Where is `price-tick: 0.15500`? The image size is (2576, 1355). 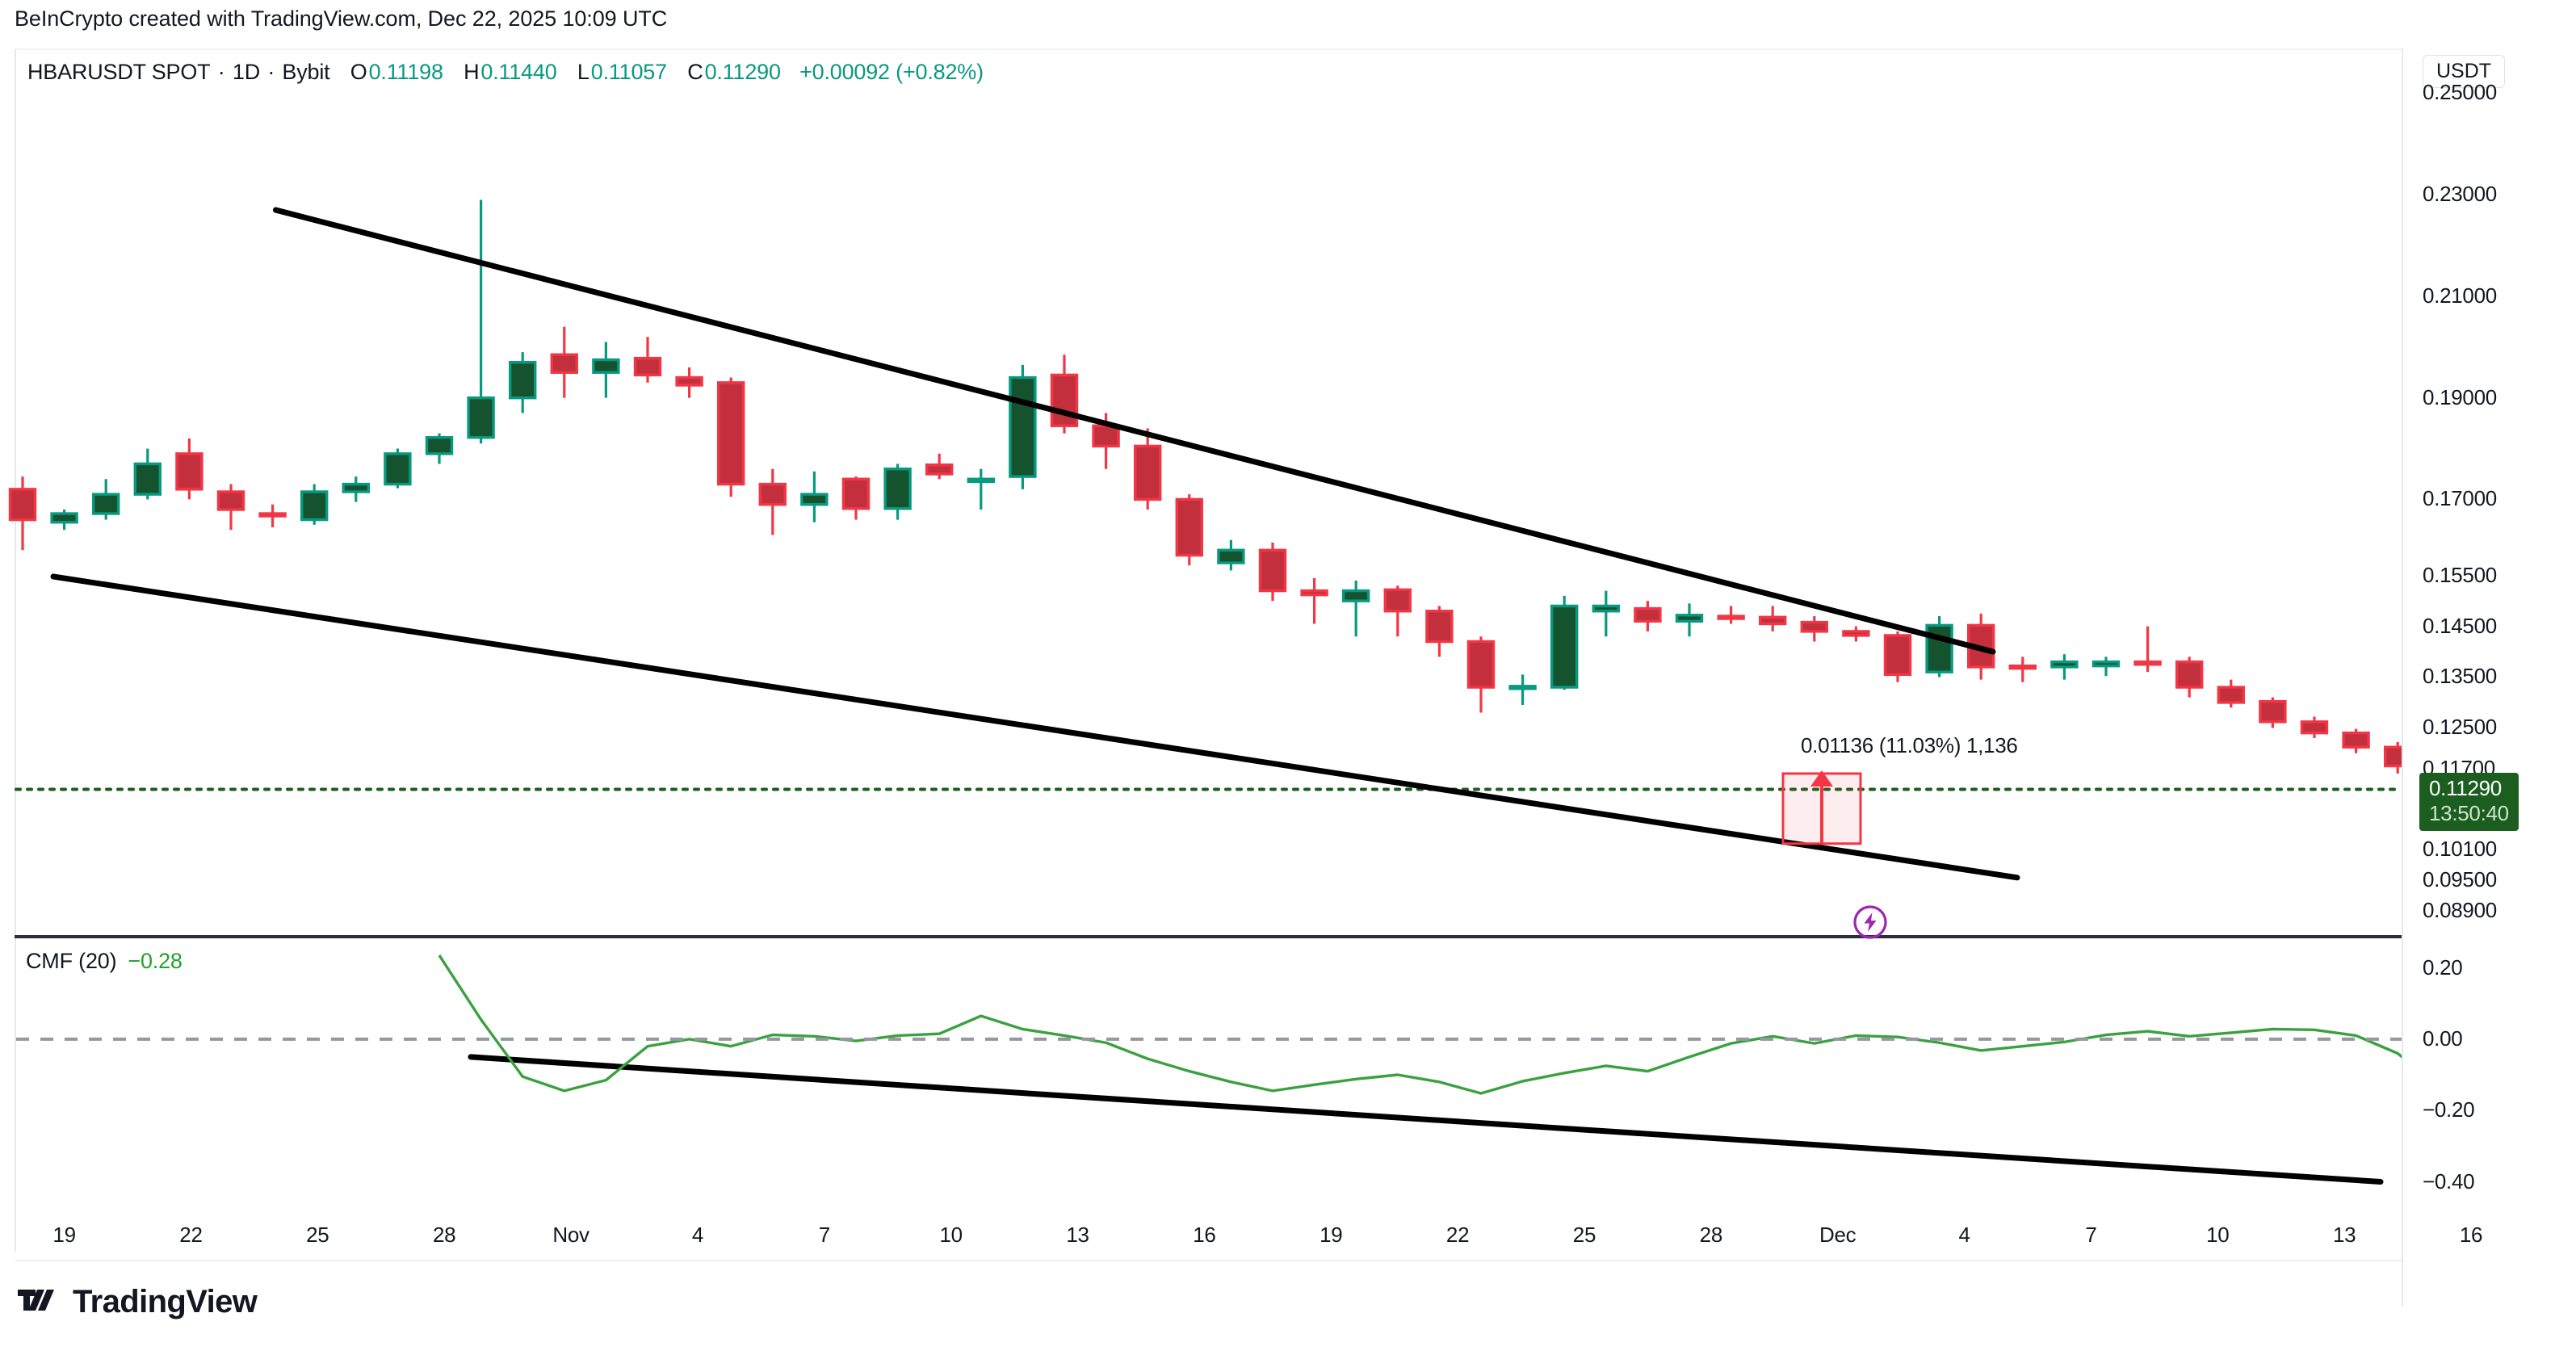
price-tick: 0.15500 is located at coordinates (2460, 574).